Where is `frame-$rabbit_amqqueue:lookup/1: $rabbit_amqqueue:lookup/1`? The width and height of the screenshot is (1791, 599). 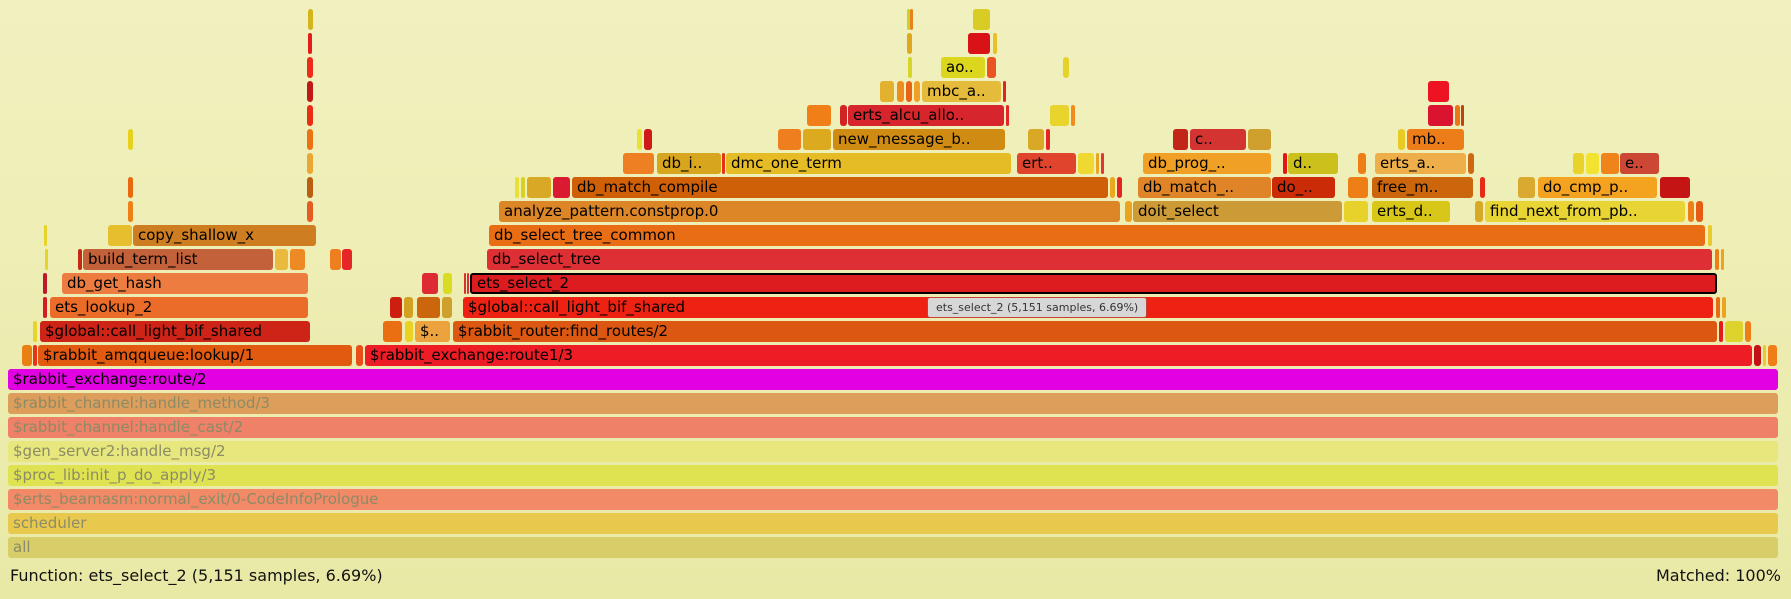 frame-$rabbit_amqqueue:lookup/1: $rabbit_amqqueue:lookup/1 is located at coordinates (195, 355).